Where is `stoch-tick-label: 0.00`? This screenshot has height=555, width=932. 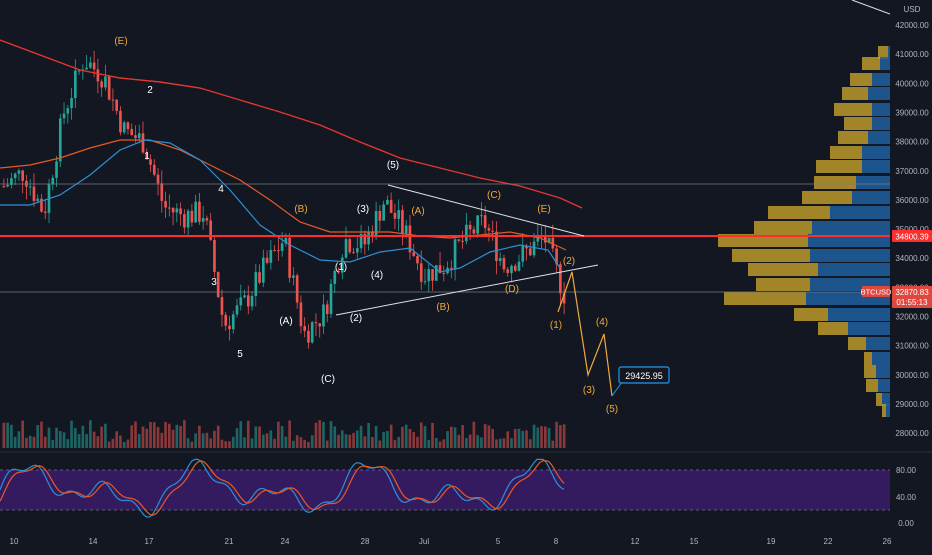 stoch-tick-label: 0.00 is located at coordinates (906, 523).